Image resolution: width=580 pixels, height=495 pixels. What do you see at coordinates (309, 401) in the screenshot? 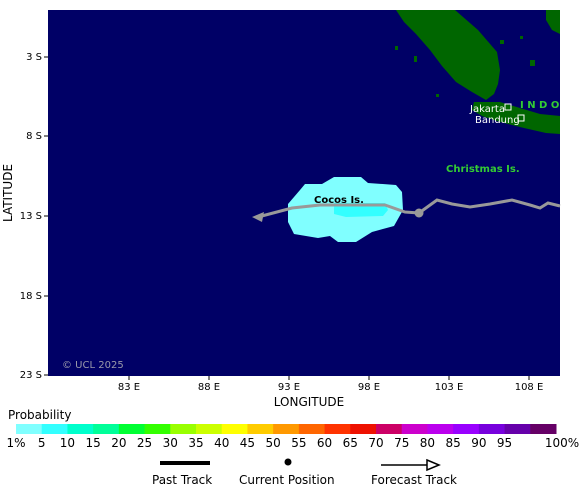
I see `longitude-axis-label: LONGITUDE` at bounding box center [309, 401].